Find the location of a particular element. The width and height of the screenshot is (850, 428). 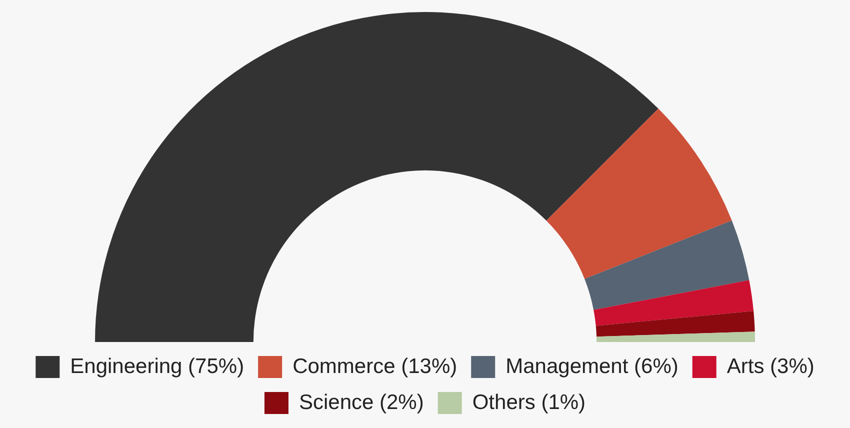

legend-label: Others (1%) is located at coordinates (529, 402).